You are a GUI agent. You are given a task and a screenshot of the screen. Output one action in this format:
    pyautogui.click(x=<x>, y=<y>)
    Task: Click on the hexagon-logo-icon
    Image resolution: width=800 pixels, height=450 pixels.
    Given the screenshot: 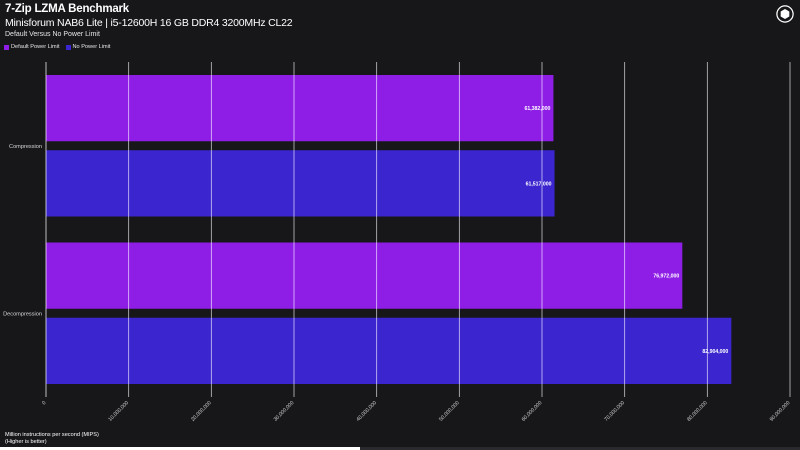 What is the action you would take?
    pyautogui.click(x=785, y=14)
    